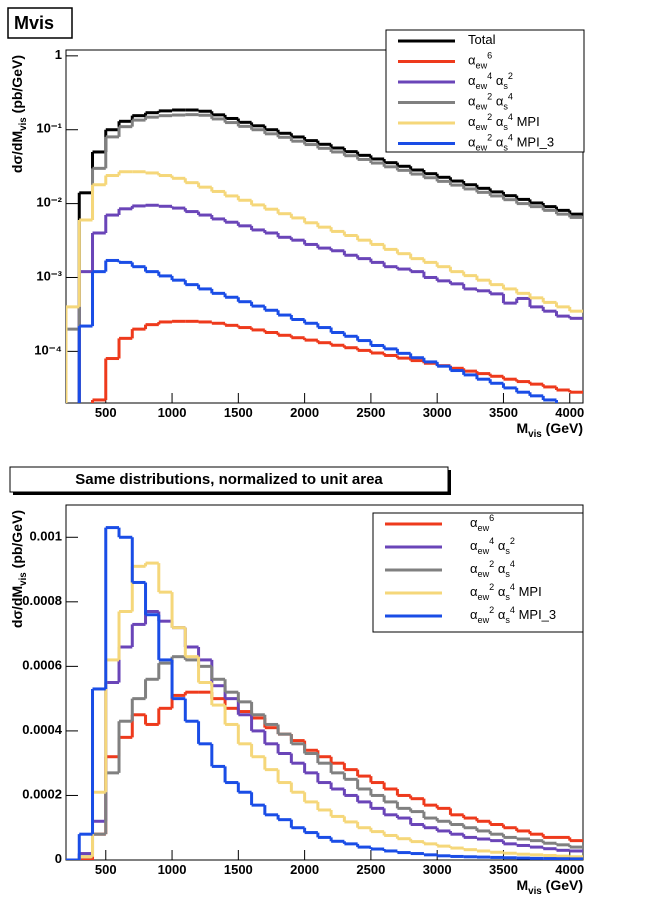 The height and width of the screenshot is (913, 654). I want to click on y-tick-label: 1, so click(58, 54).